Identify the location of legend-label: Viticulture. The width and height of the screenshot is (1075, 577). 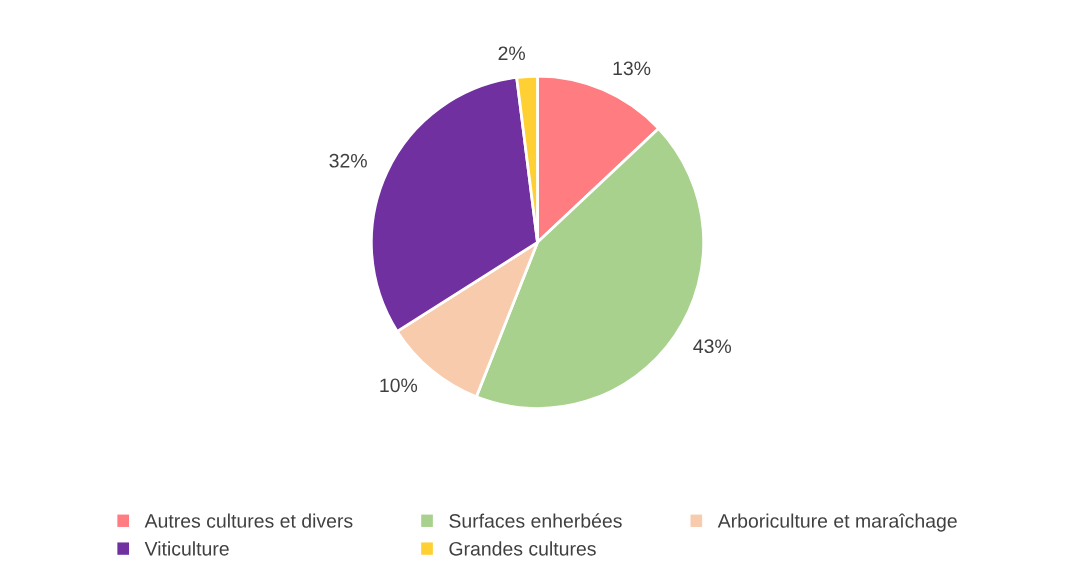
(186, 548).